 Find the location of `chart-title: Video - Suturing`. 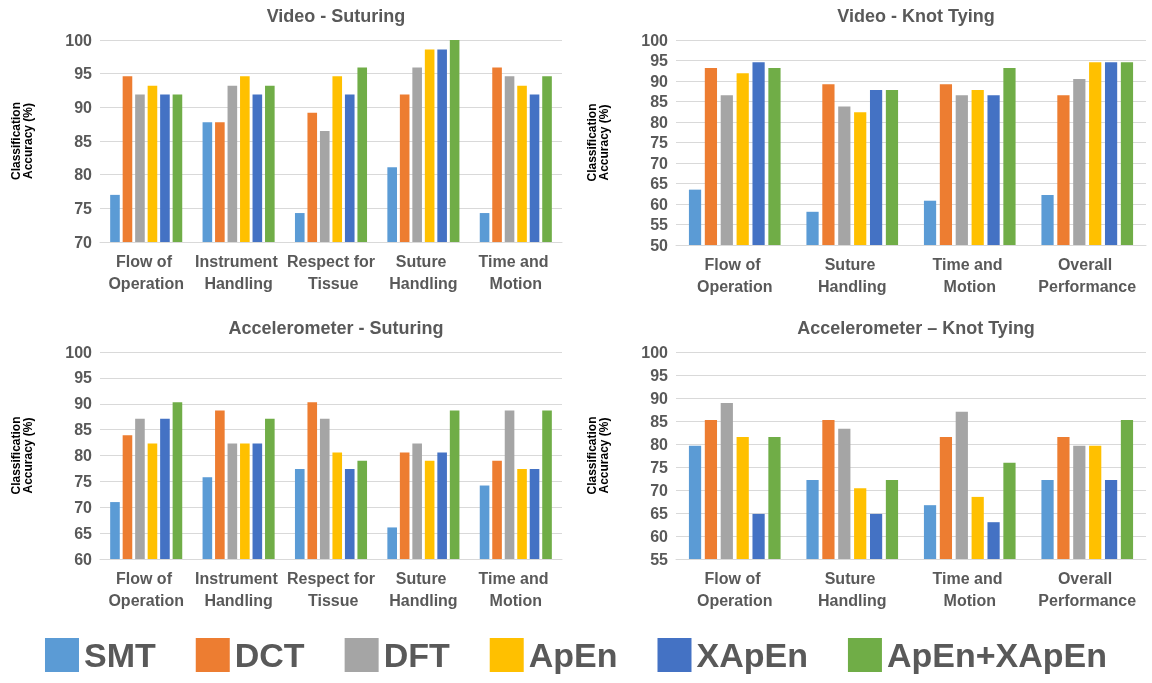

chart-title: Video - Suturing is located at coordinates (336, 16).